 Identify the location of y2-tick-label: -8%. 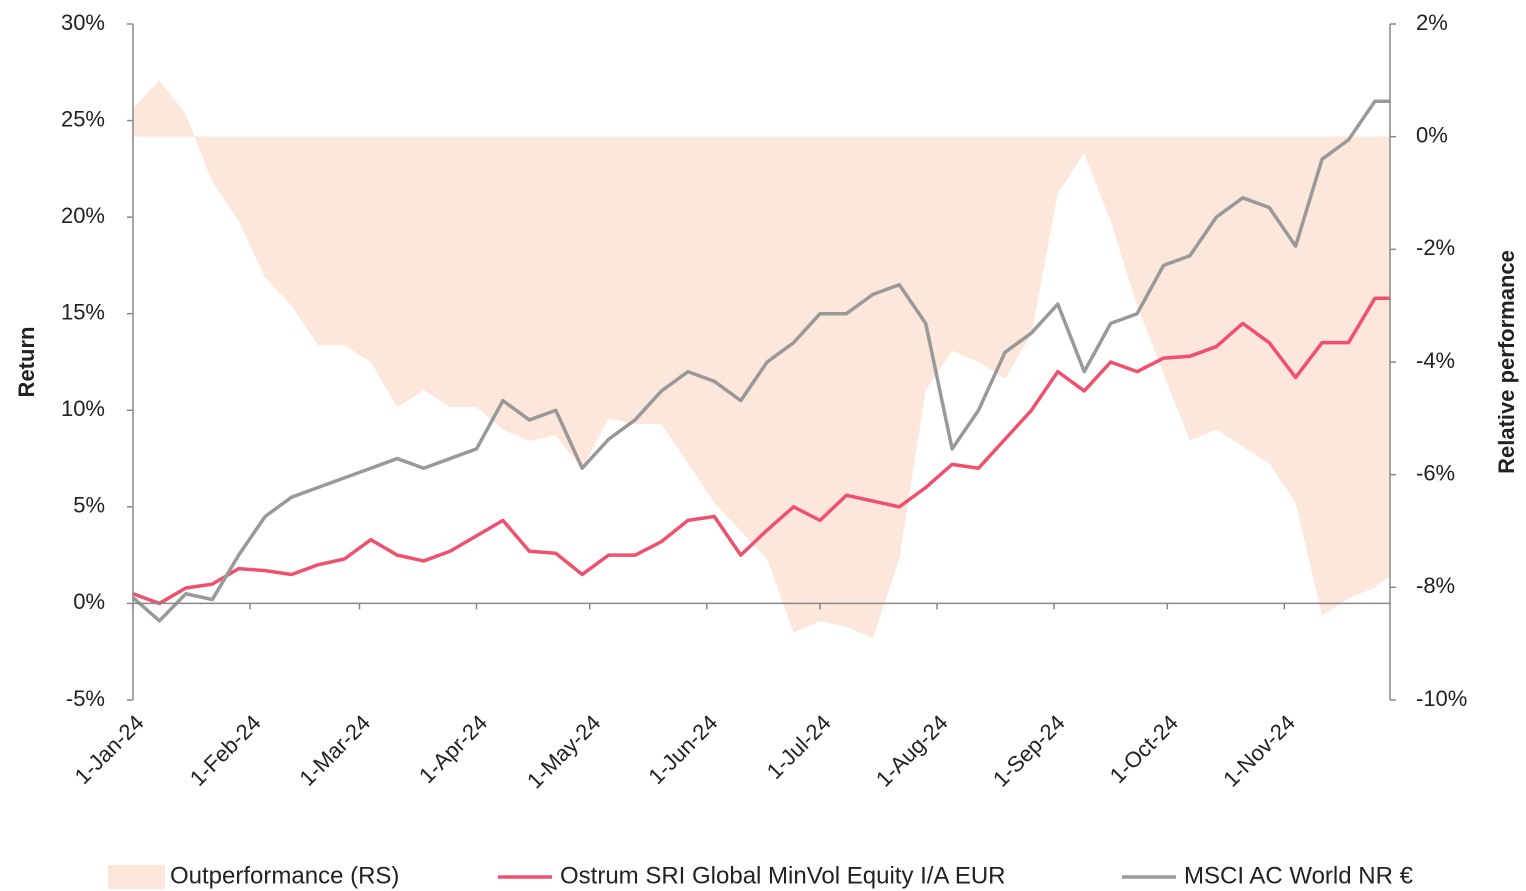
(1435, 585).